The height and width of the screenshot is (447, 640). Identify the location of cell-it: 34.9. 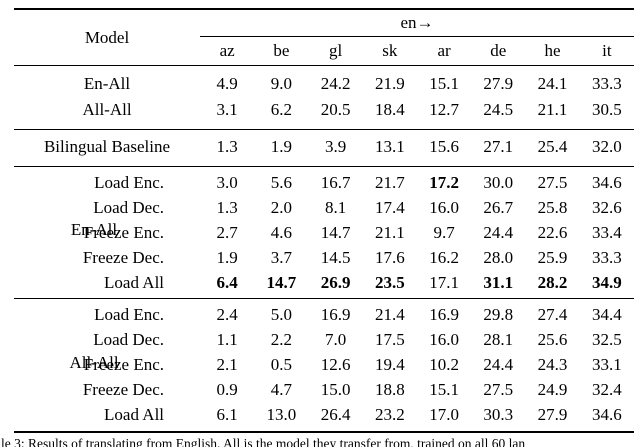
(606, 282).